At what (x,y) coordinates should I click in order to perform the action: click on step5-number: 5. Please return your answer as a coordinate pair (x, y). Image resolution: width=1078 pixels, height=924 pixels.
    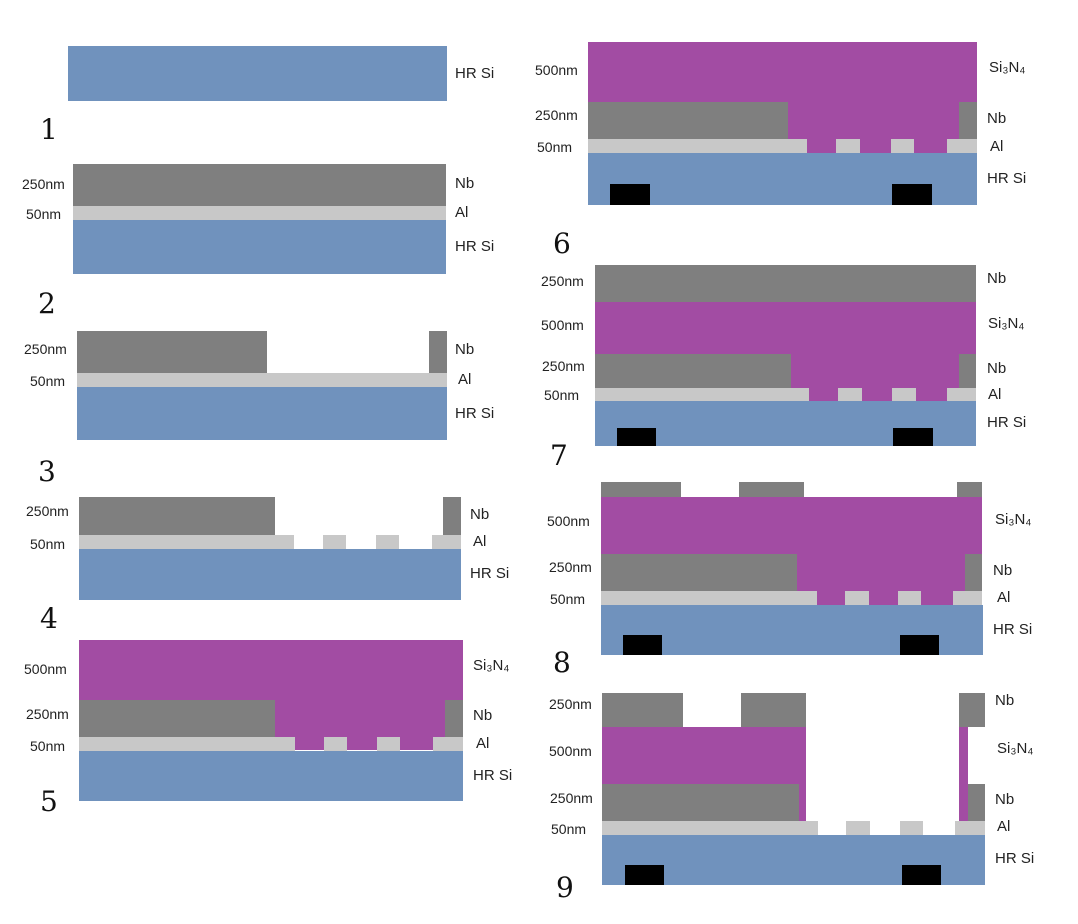
    Looking at the image, I should click on (49, 801).